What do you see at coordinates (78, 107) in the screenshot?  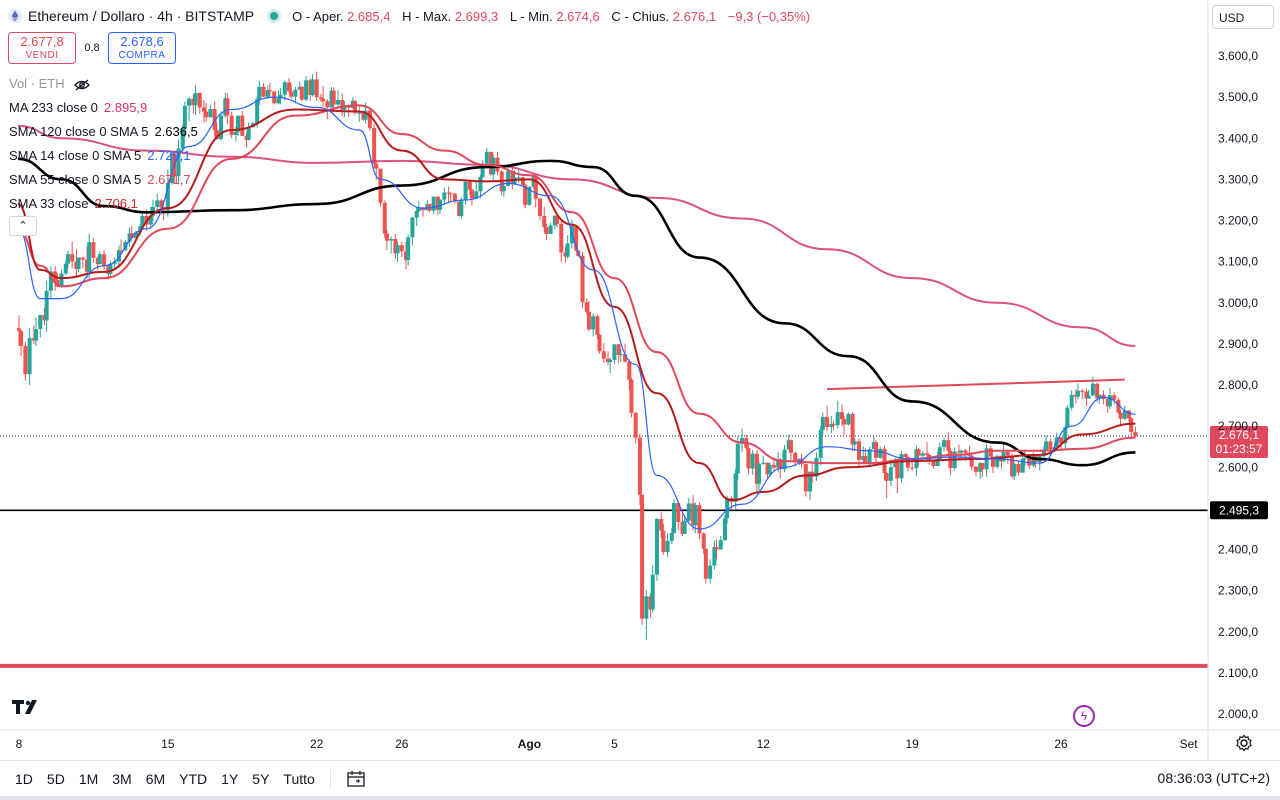 I see `legend-ma233: MA 233 close 0 2.895,9` at bounding box center [78, 107].